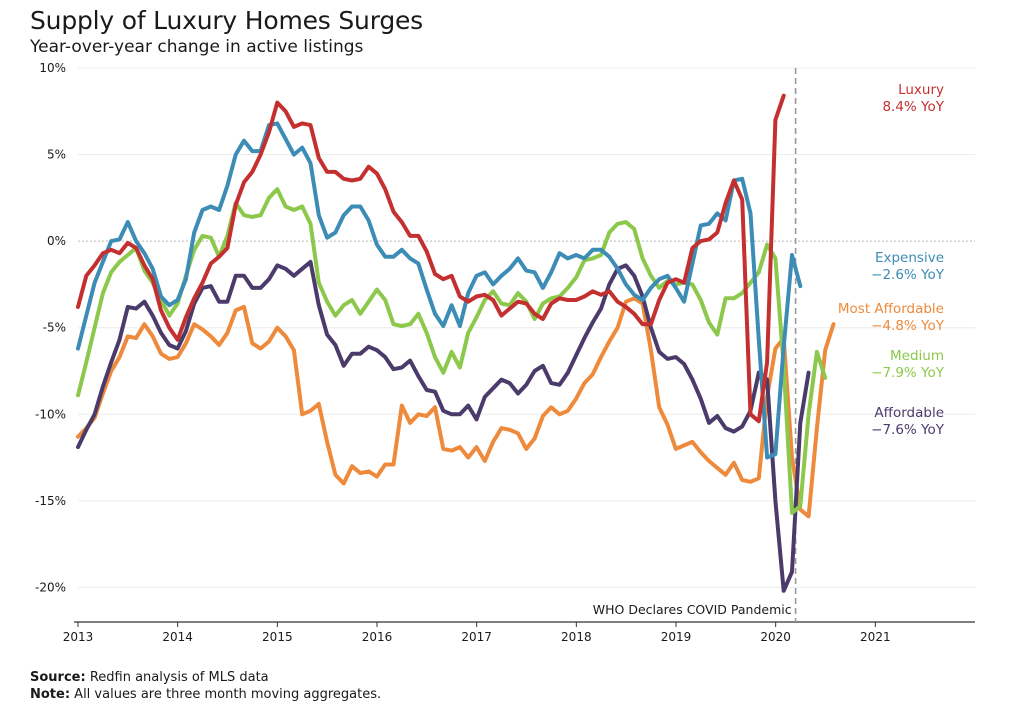  I want to click on y-axis-ticks: 10% 5% 0% -5% -10% -15% -20%, so click(50, 327).